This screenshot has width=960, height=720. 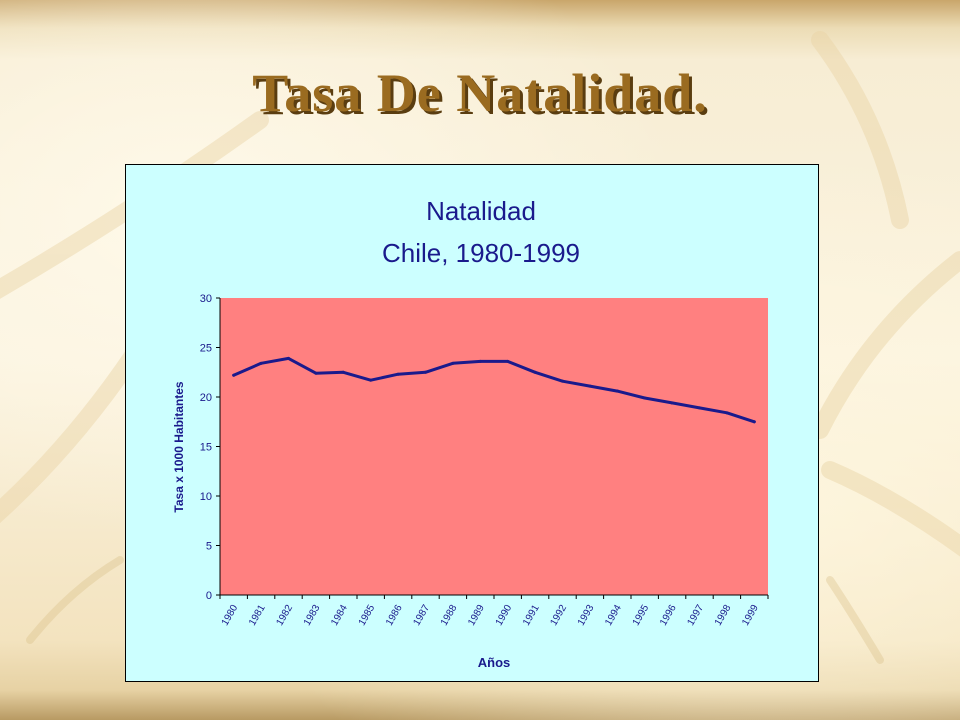 I want to click on x-tick-label: 1984, so click(x=339, y=615).